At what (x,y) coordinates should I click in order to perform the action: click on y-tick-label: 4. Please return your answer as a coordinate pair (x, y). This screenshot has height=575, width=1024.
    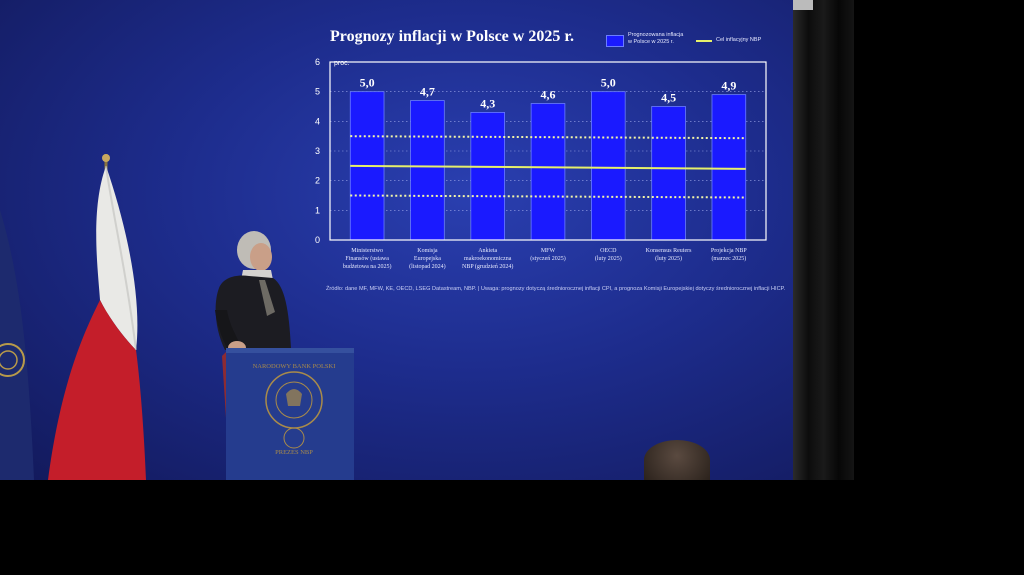
    Looking at the image, I should click on (317, 121).